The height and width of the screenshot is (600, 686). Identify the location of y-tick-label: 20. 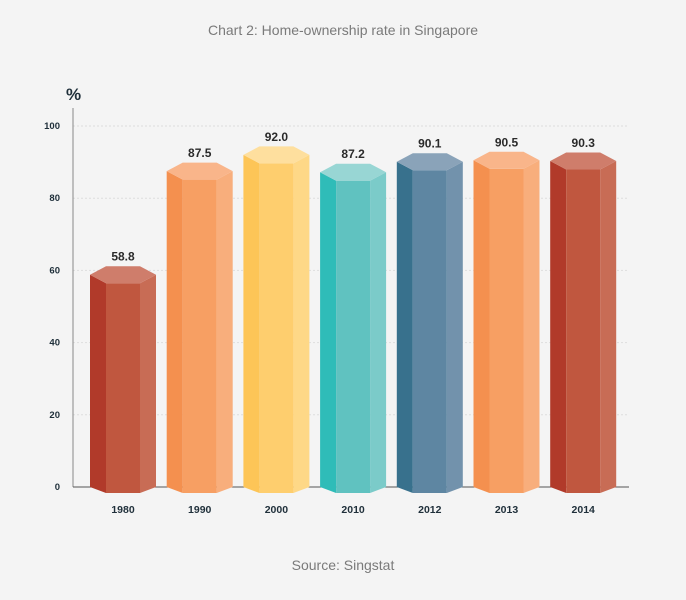
(54, 415).